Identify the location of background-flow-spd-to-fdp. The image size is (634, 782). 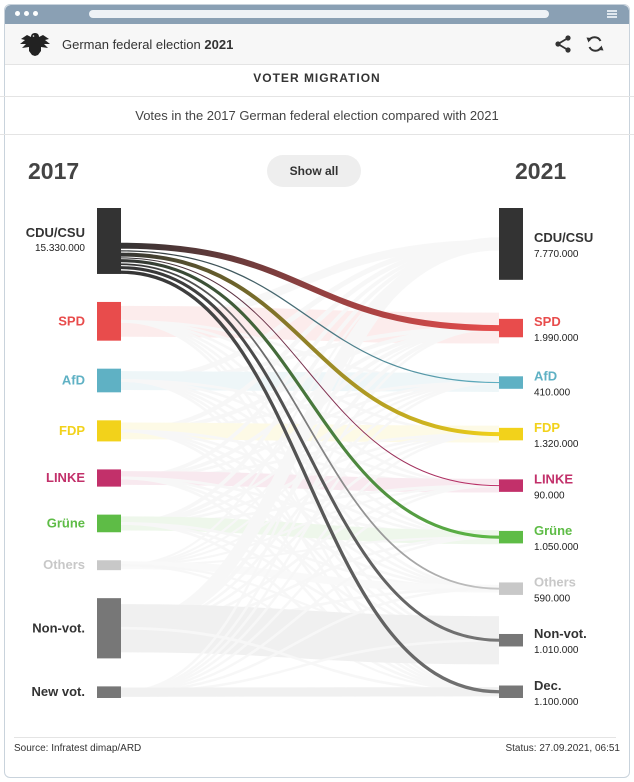
(310, 377).